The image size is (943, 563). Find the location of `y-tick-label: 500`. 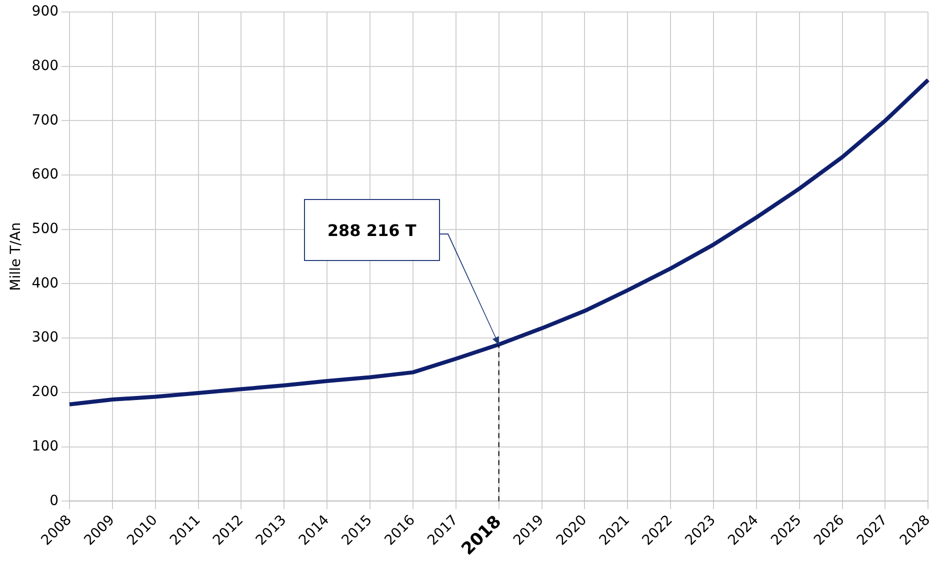

y-tick-label: 500 is located at coordinates (45, 229).